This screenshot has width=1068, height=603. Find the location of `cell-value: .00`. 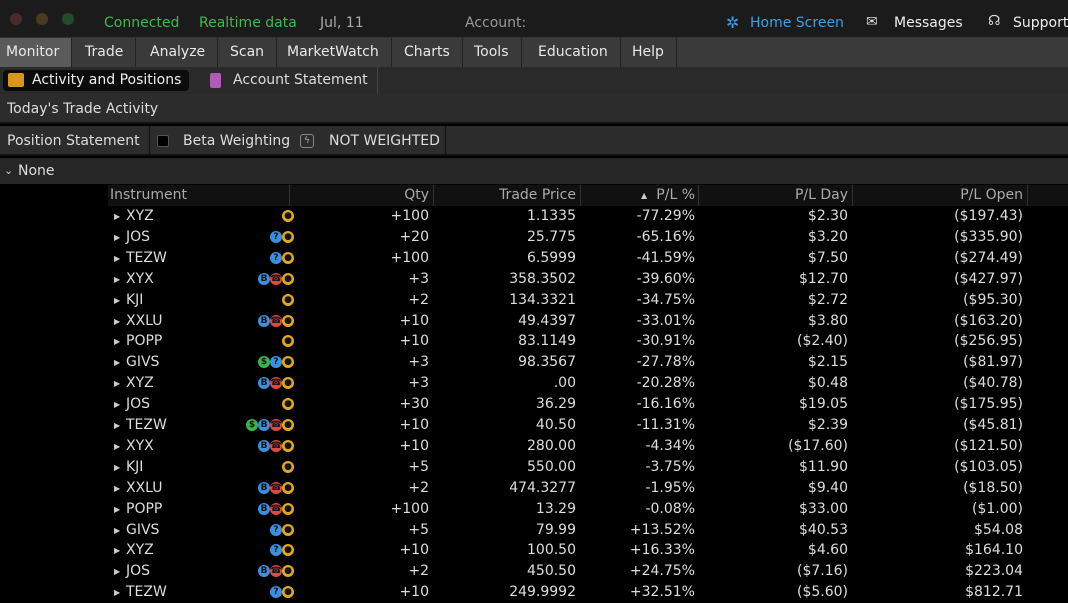

cell-value: .00 is located at coordinates (564, 383).